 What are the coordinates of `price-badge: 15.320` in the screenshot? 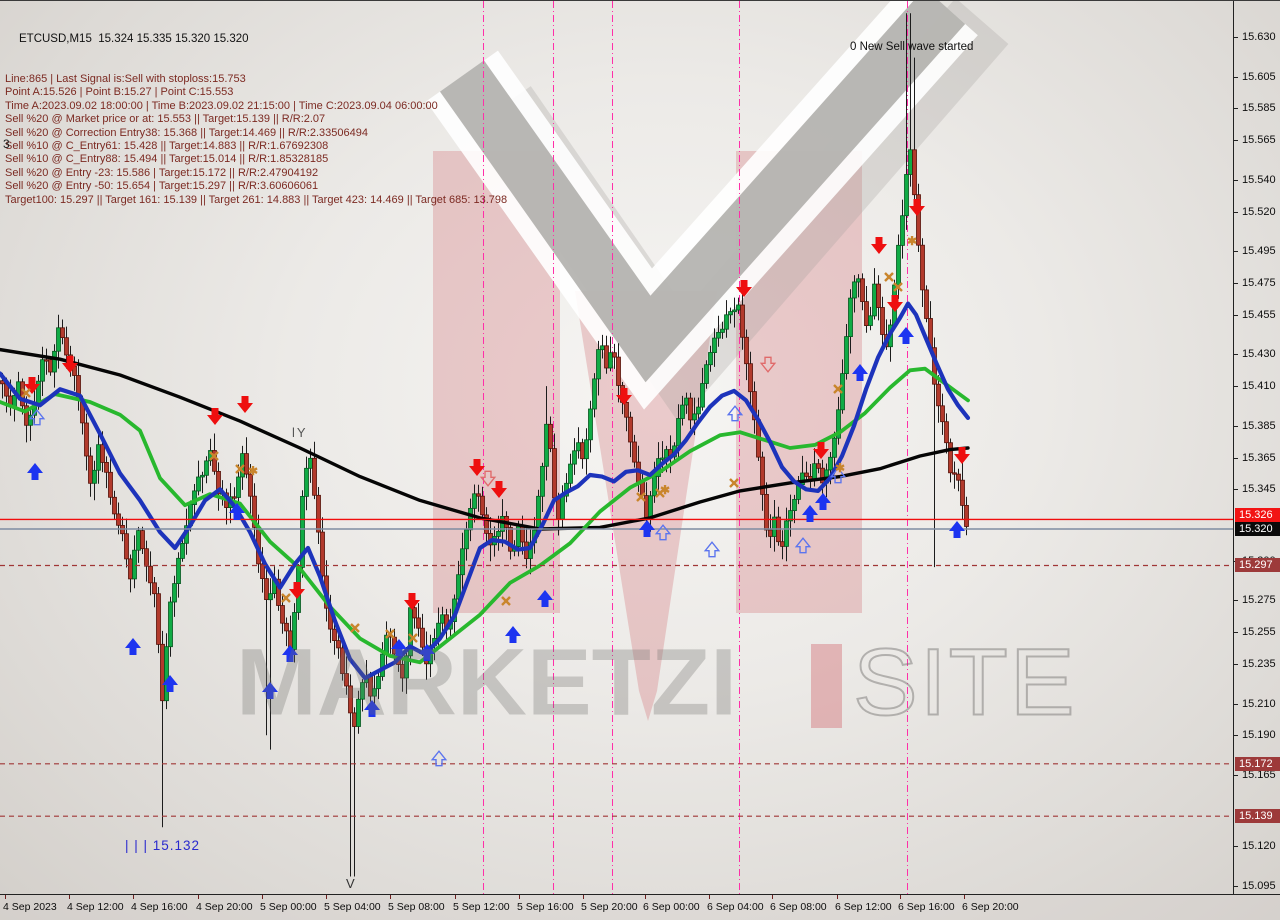 It's located at (1257, 529).